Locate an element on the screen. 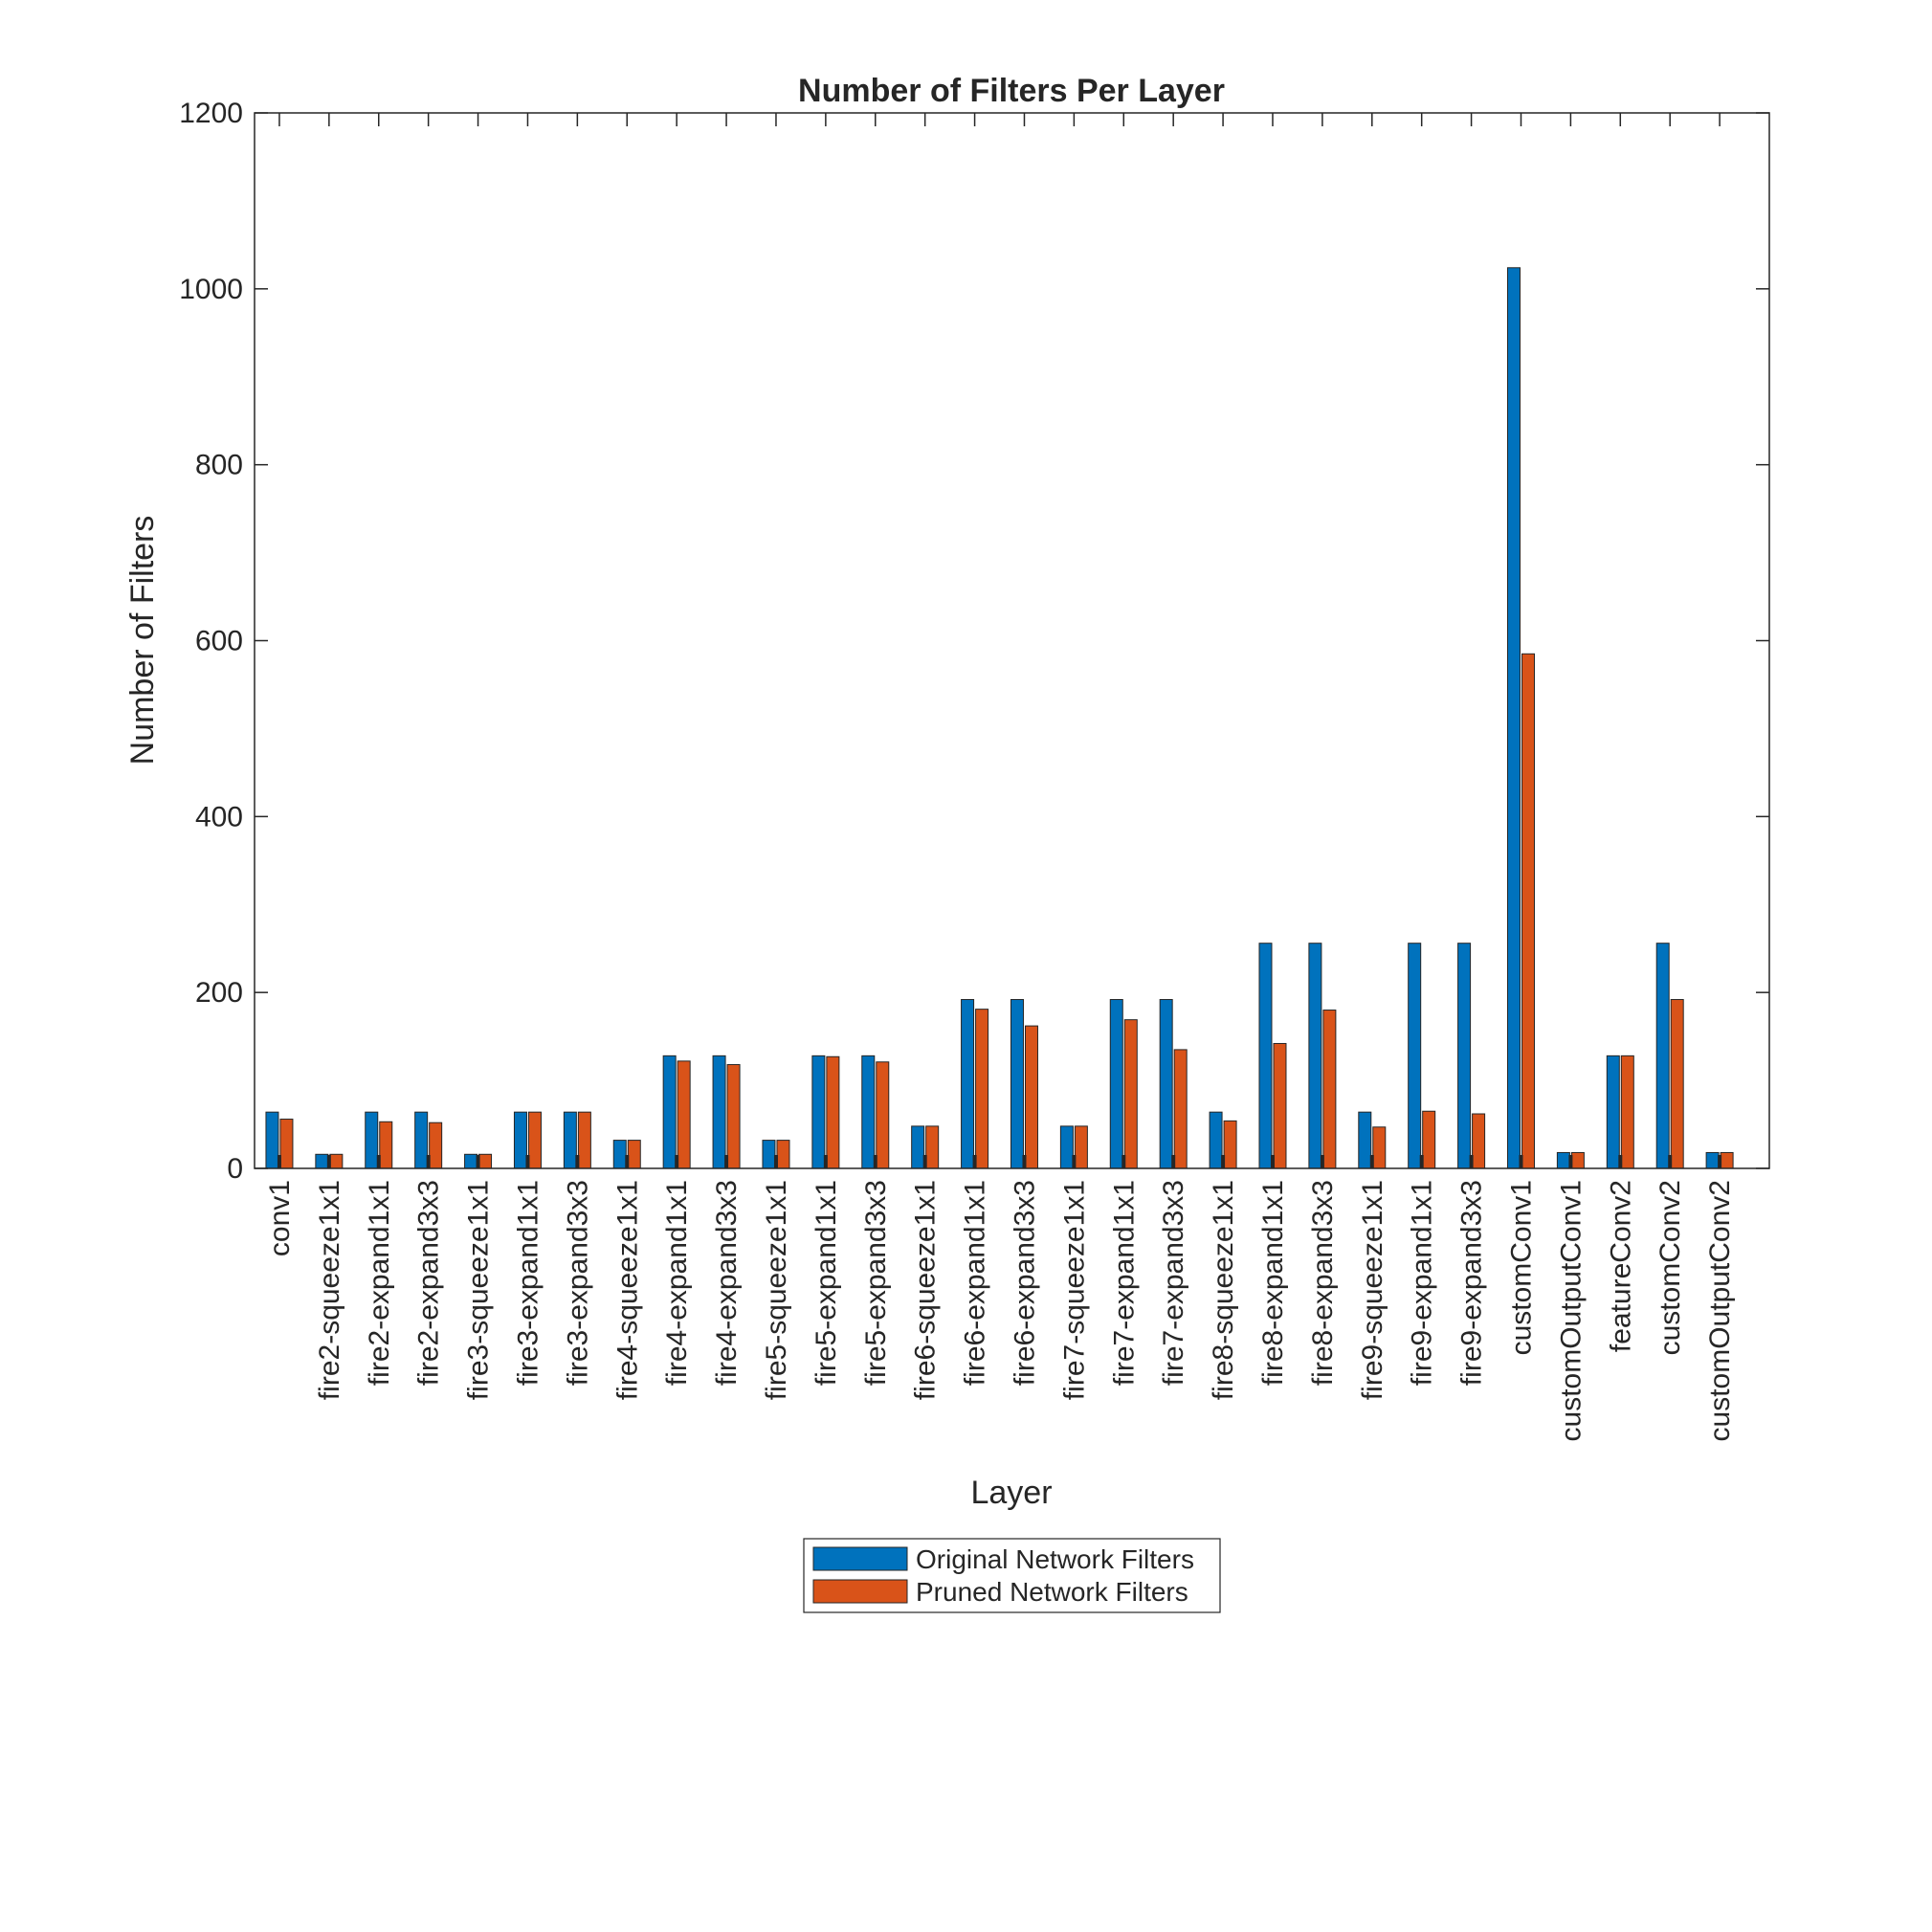 The image size is (1932, 1932). x-tick-label: fire5-expand1x1 is located at coordinates (826, 1283).